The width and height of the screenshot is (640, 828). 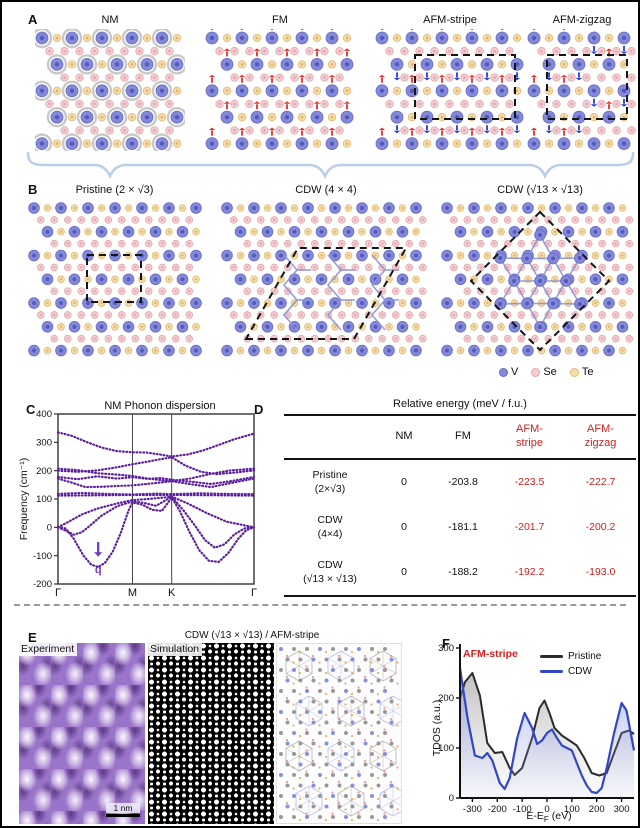 What do you see at coordinates (404, 571) in the screenshot?
I see `cell-cdw13-nm: 0` at bounding box center [404, 571].